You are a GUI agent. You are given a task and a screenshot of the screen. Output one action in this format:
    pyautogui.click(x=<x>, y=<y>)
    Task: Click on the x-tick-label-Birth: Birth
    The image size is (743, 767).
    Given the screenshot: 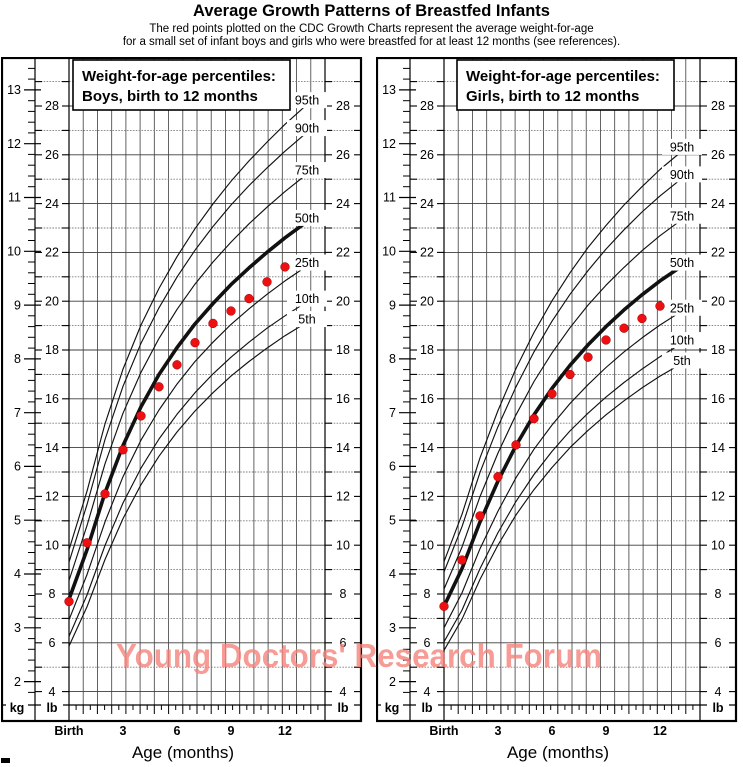 What is the action you would take?
    pyautogui.click(x=68, y=731)
    